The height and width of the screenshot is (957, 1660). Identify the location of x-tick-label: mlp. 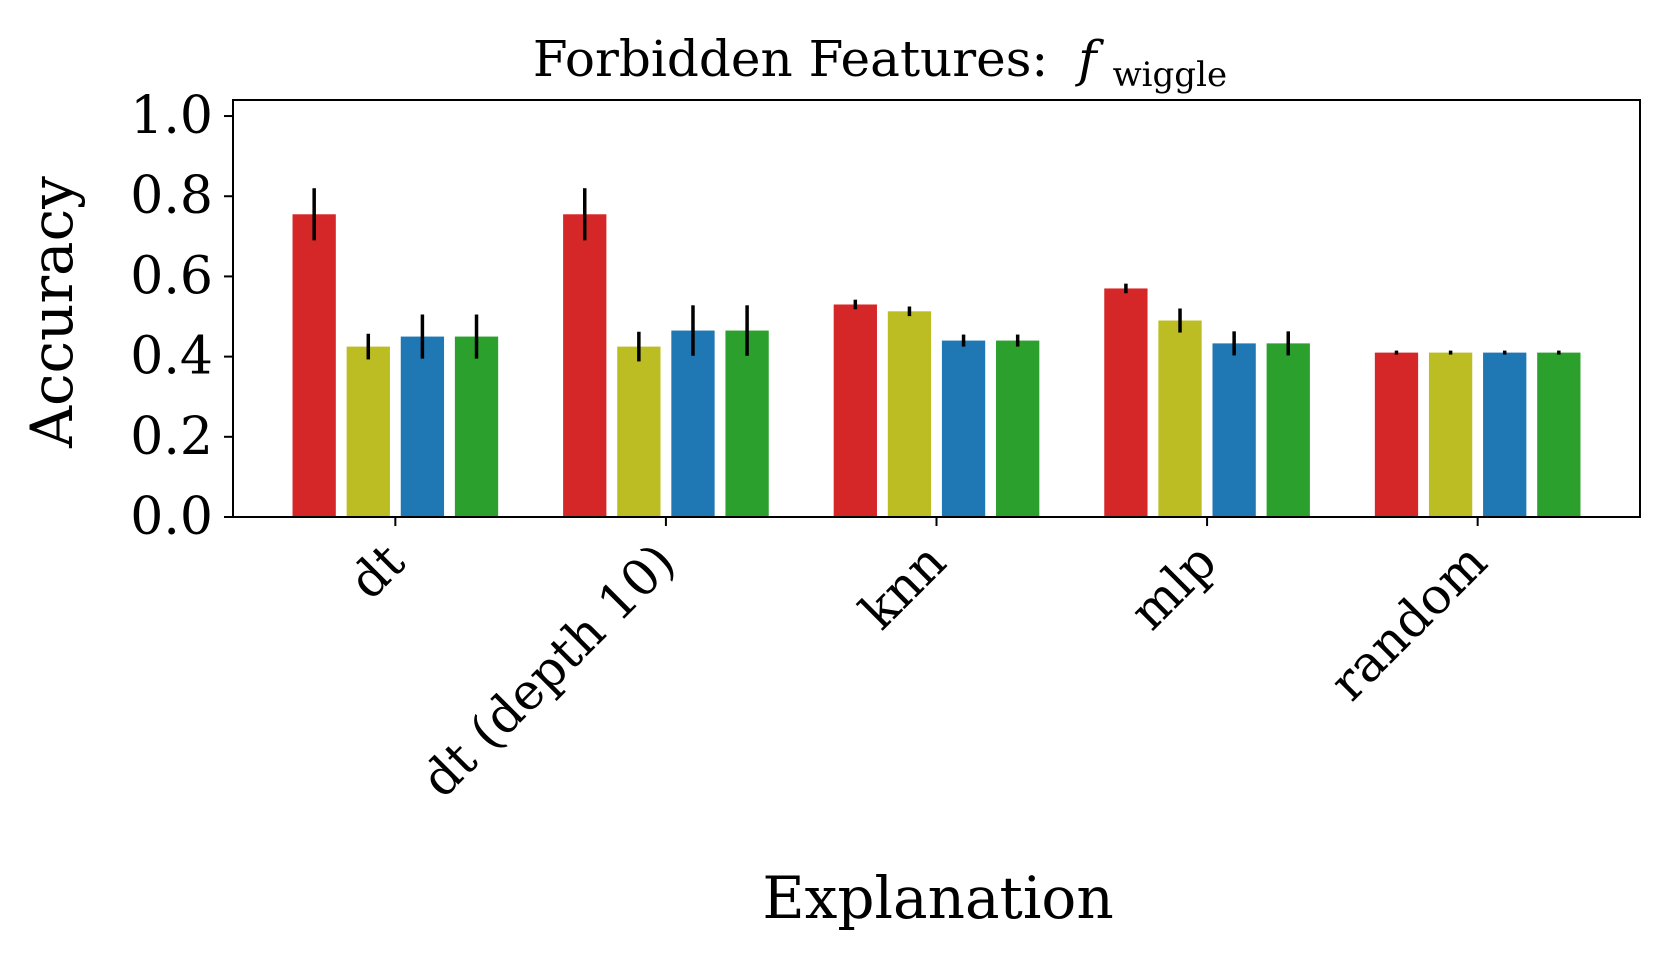
(1173, 586).